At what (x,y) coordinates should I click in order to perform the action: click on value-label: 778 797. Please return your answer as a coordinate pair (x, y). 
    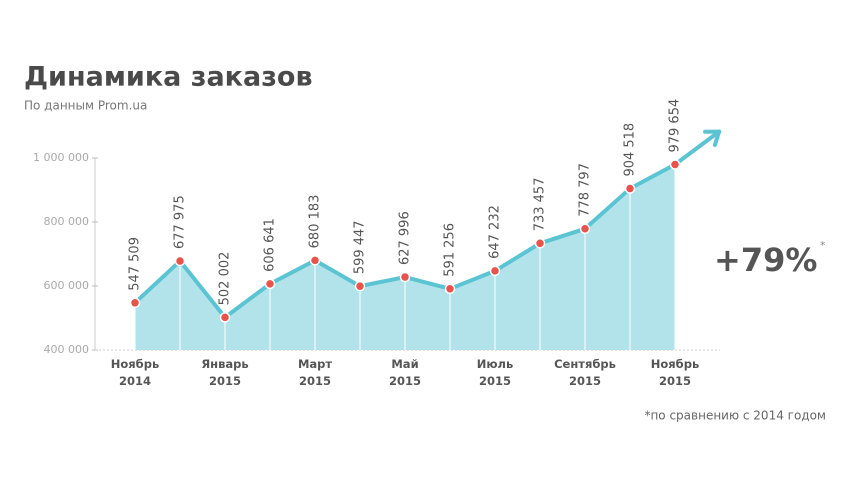
    Looking at the image, I should click on (585, 190).